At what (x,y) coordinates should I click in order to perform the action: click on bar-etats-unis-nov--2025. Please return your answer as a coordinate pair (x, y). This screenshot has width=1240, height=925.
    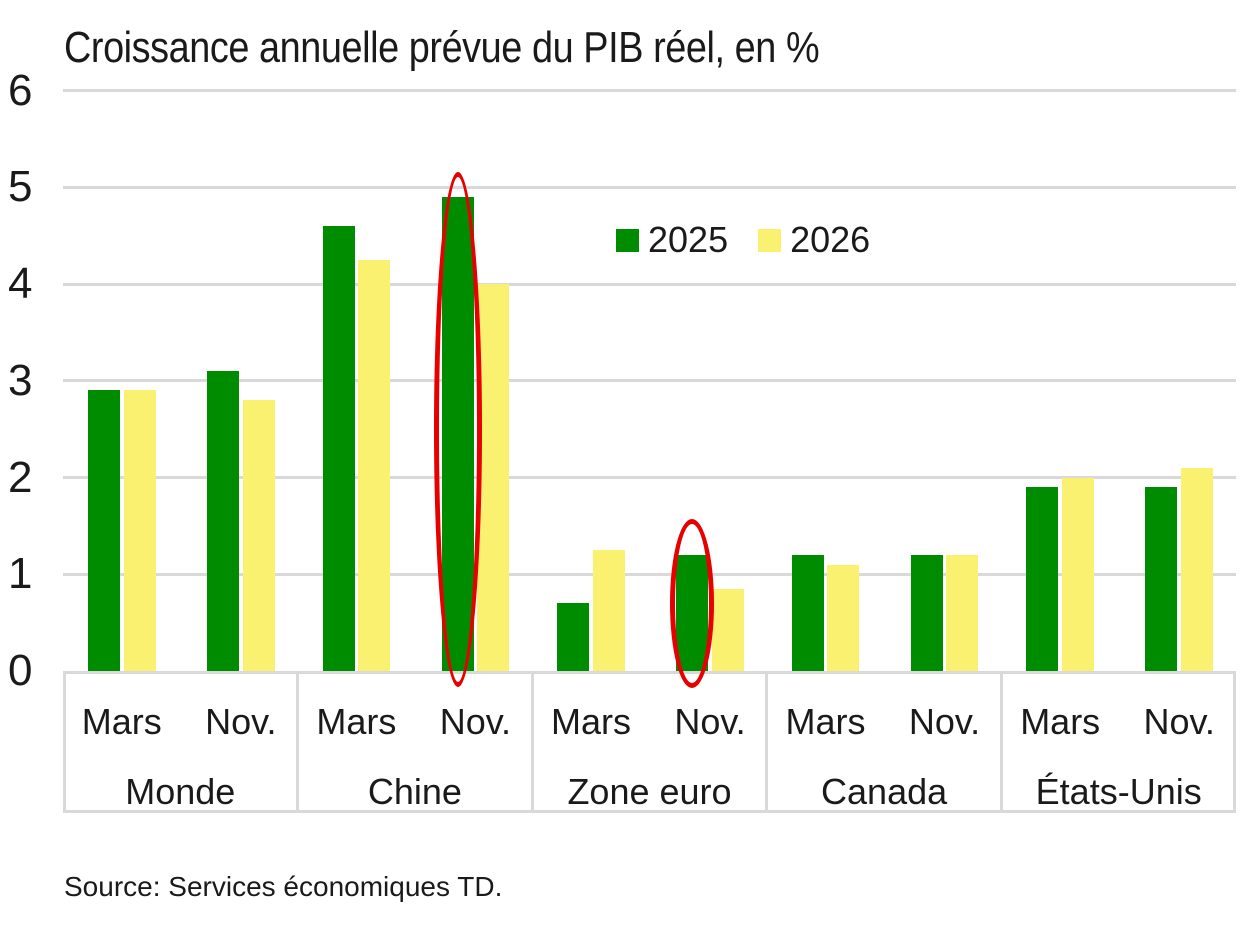
    Looking at the image, I should click on (1161, 579).